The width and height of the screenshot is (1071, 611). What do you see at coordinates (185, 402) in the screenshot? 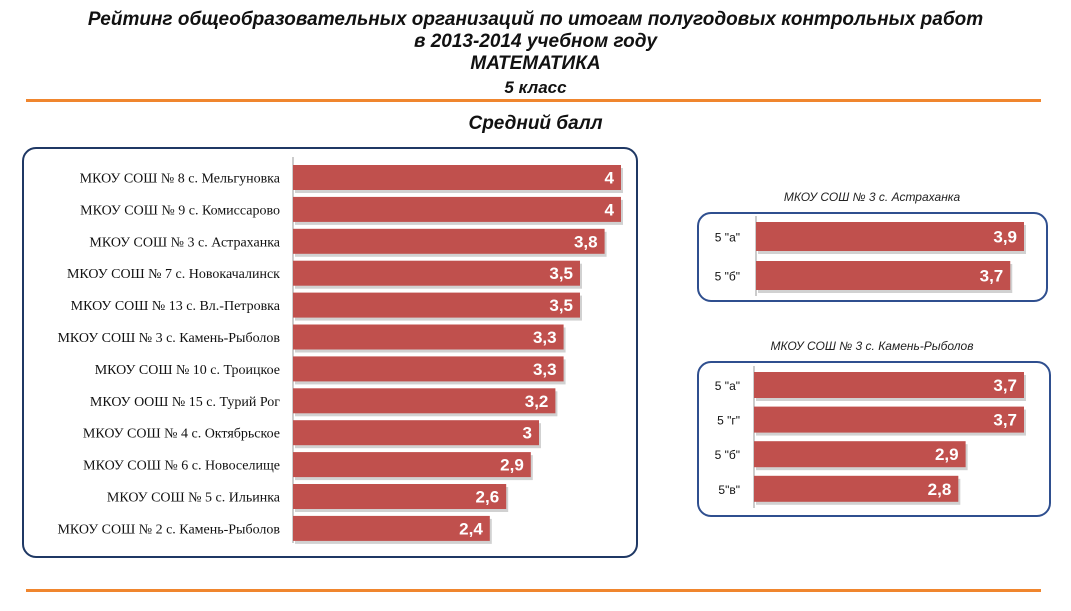
I see `chart-0-category-label: МКОУ ООШ № 15 с. Турий Рог` at bounding box center [185, 402].